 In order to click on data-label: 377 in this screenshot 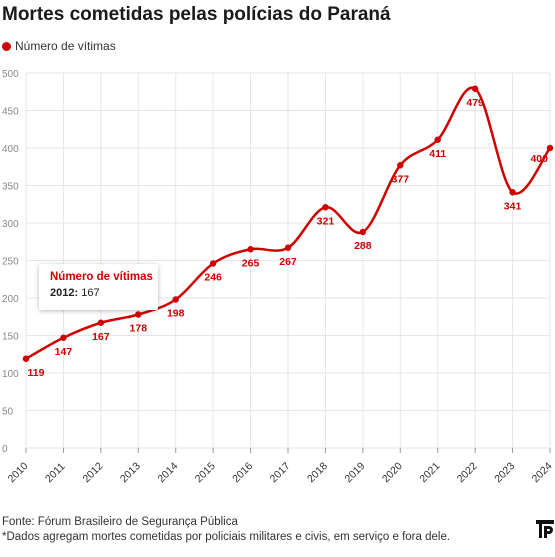, I will do `click(401, 179)`.